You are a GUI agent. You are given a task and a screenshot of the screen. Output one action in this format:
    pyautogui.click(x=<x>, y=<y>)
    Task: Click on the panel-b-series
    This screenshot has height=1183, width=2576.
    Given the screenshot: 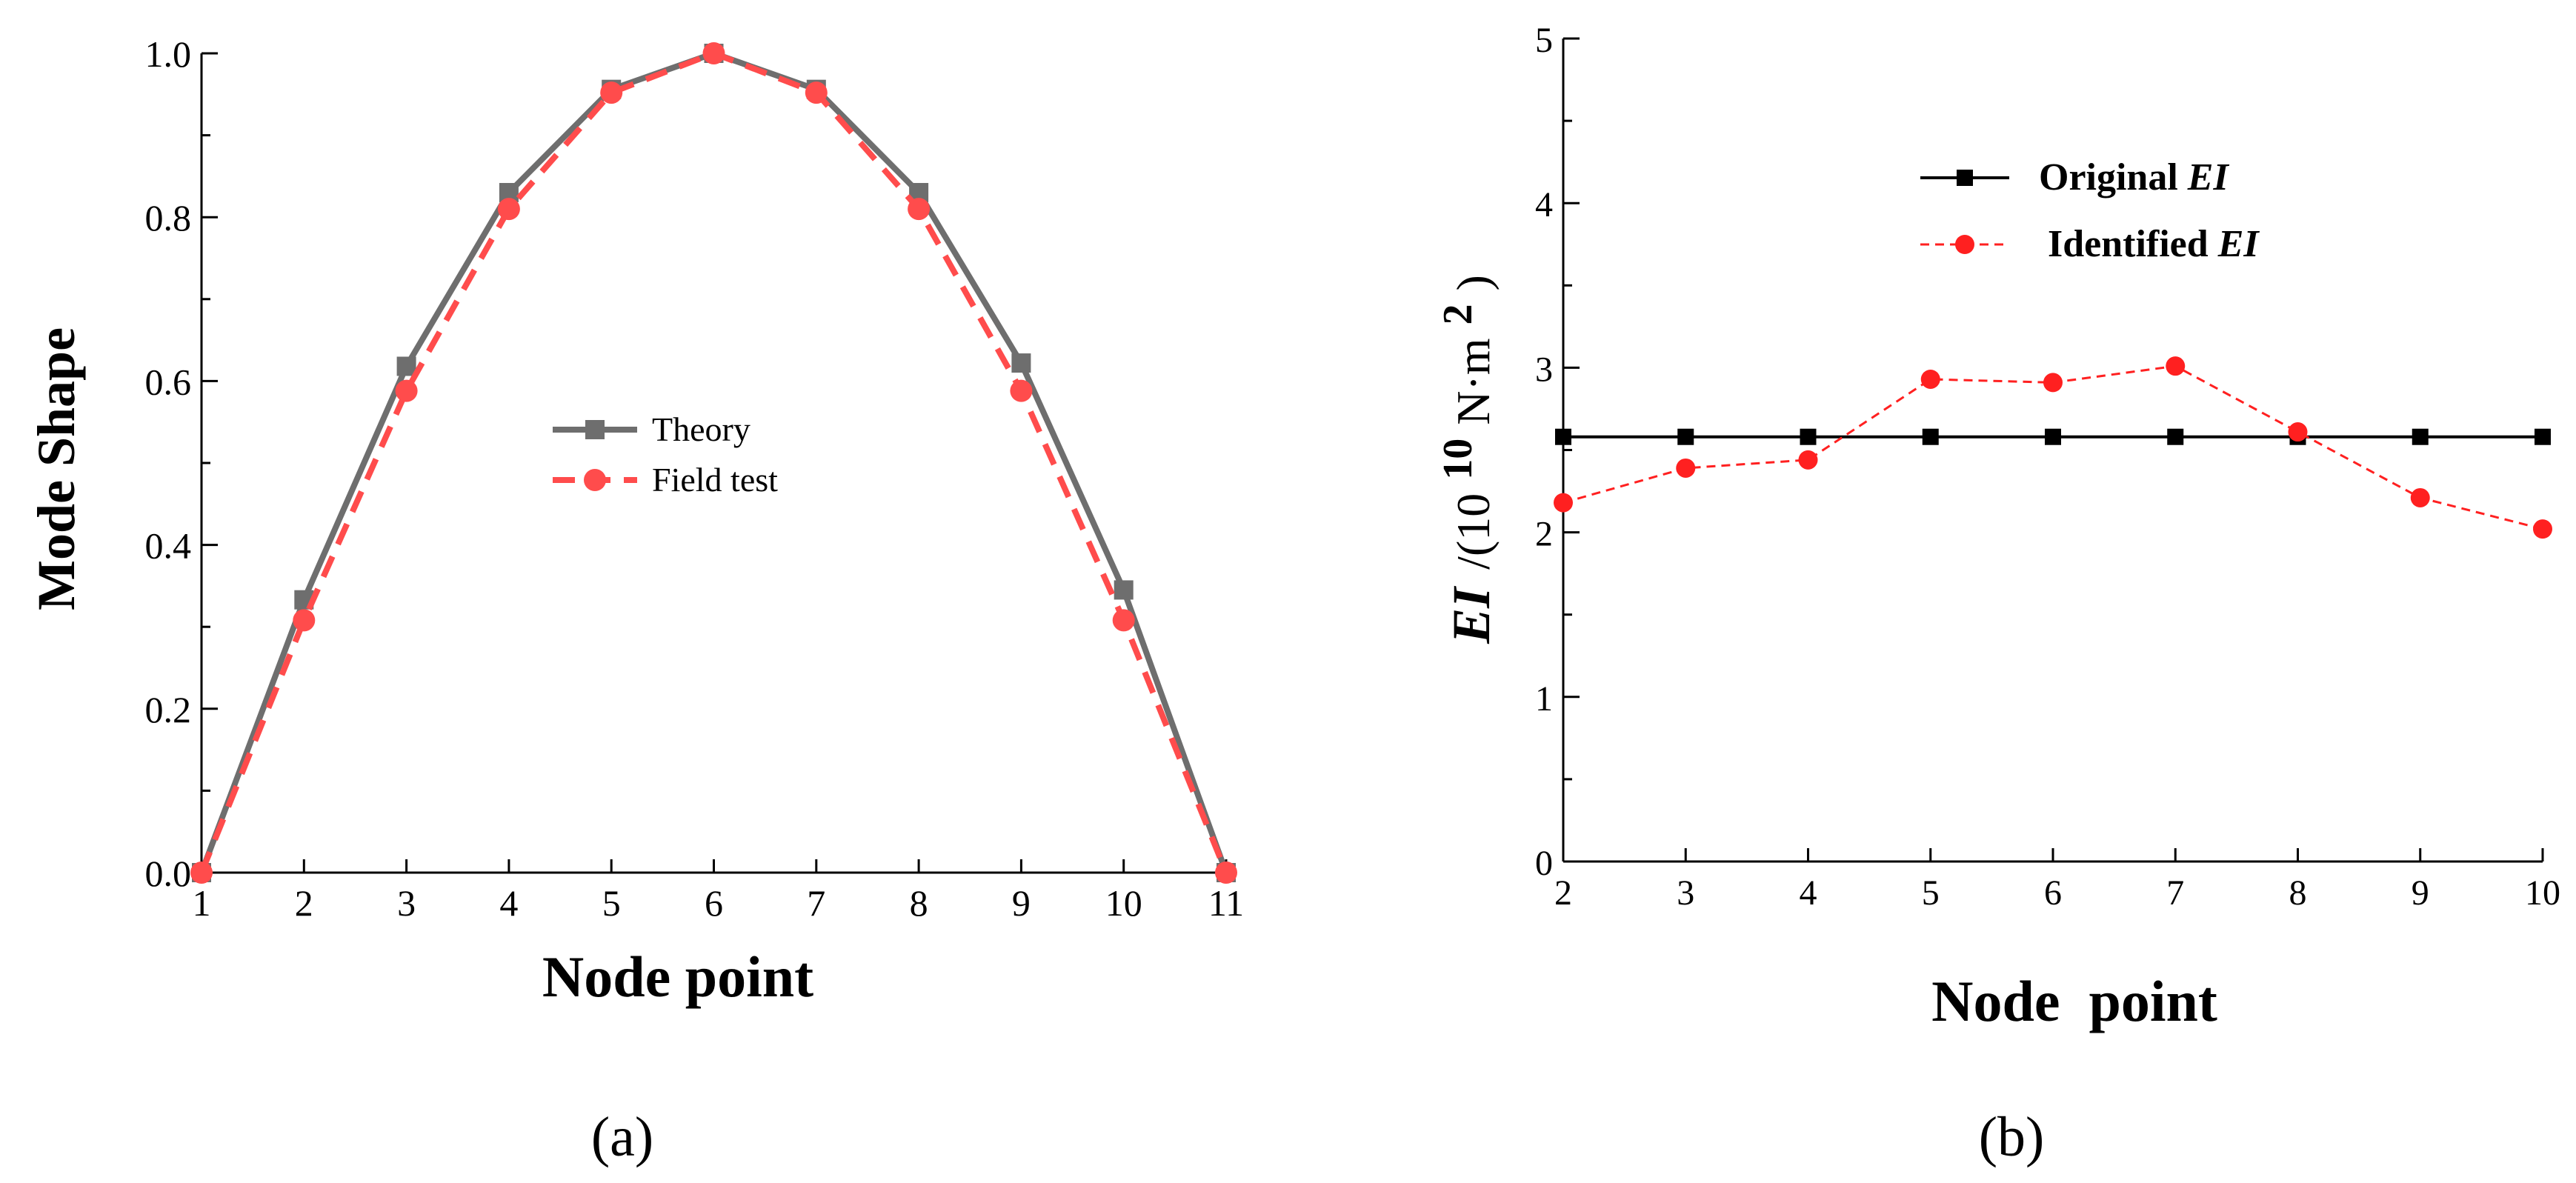 What is the action you would take?
    pyautogui.click(x=2053, y=447)
    